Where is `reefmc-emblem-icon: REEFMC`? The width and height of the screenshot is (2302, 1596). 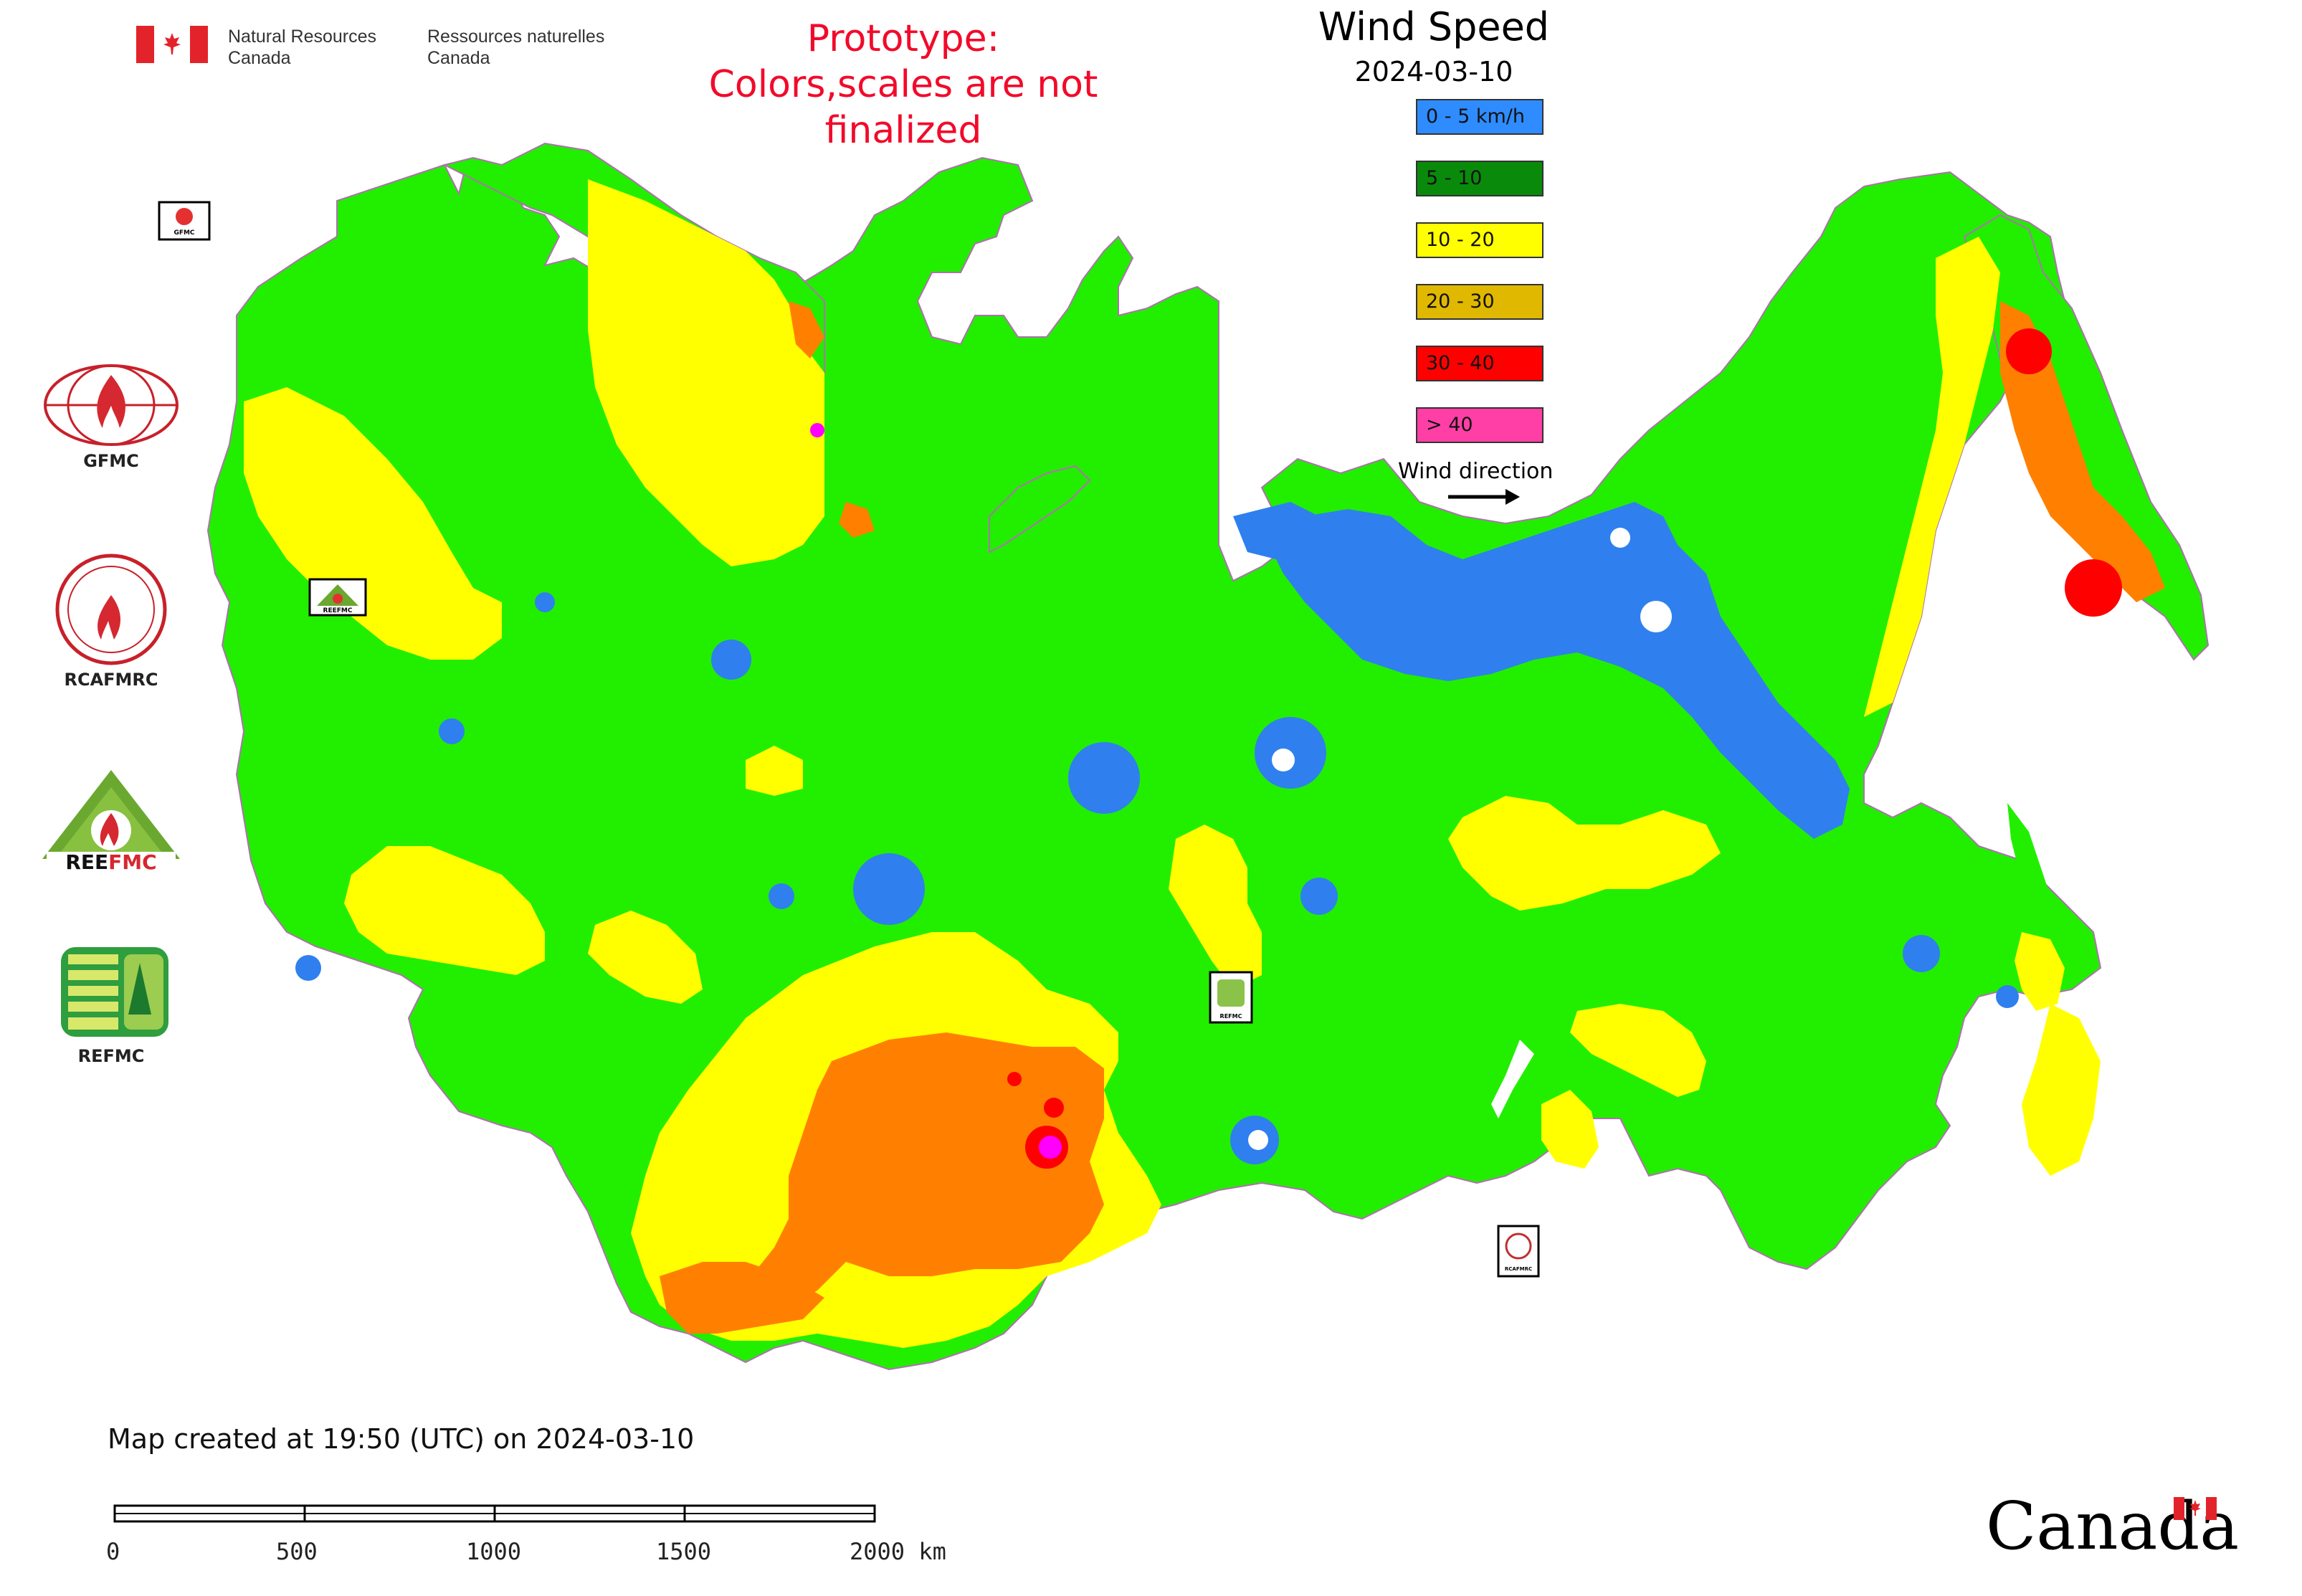 reefmc-emblem-icon: REEFMC is located at coordinates (111, 822).